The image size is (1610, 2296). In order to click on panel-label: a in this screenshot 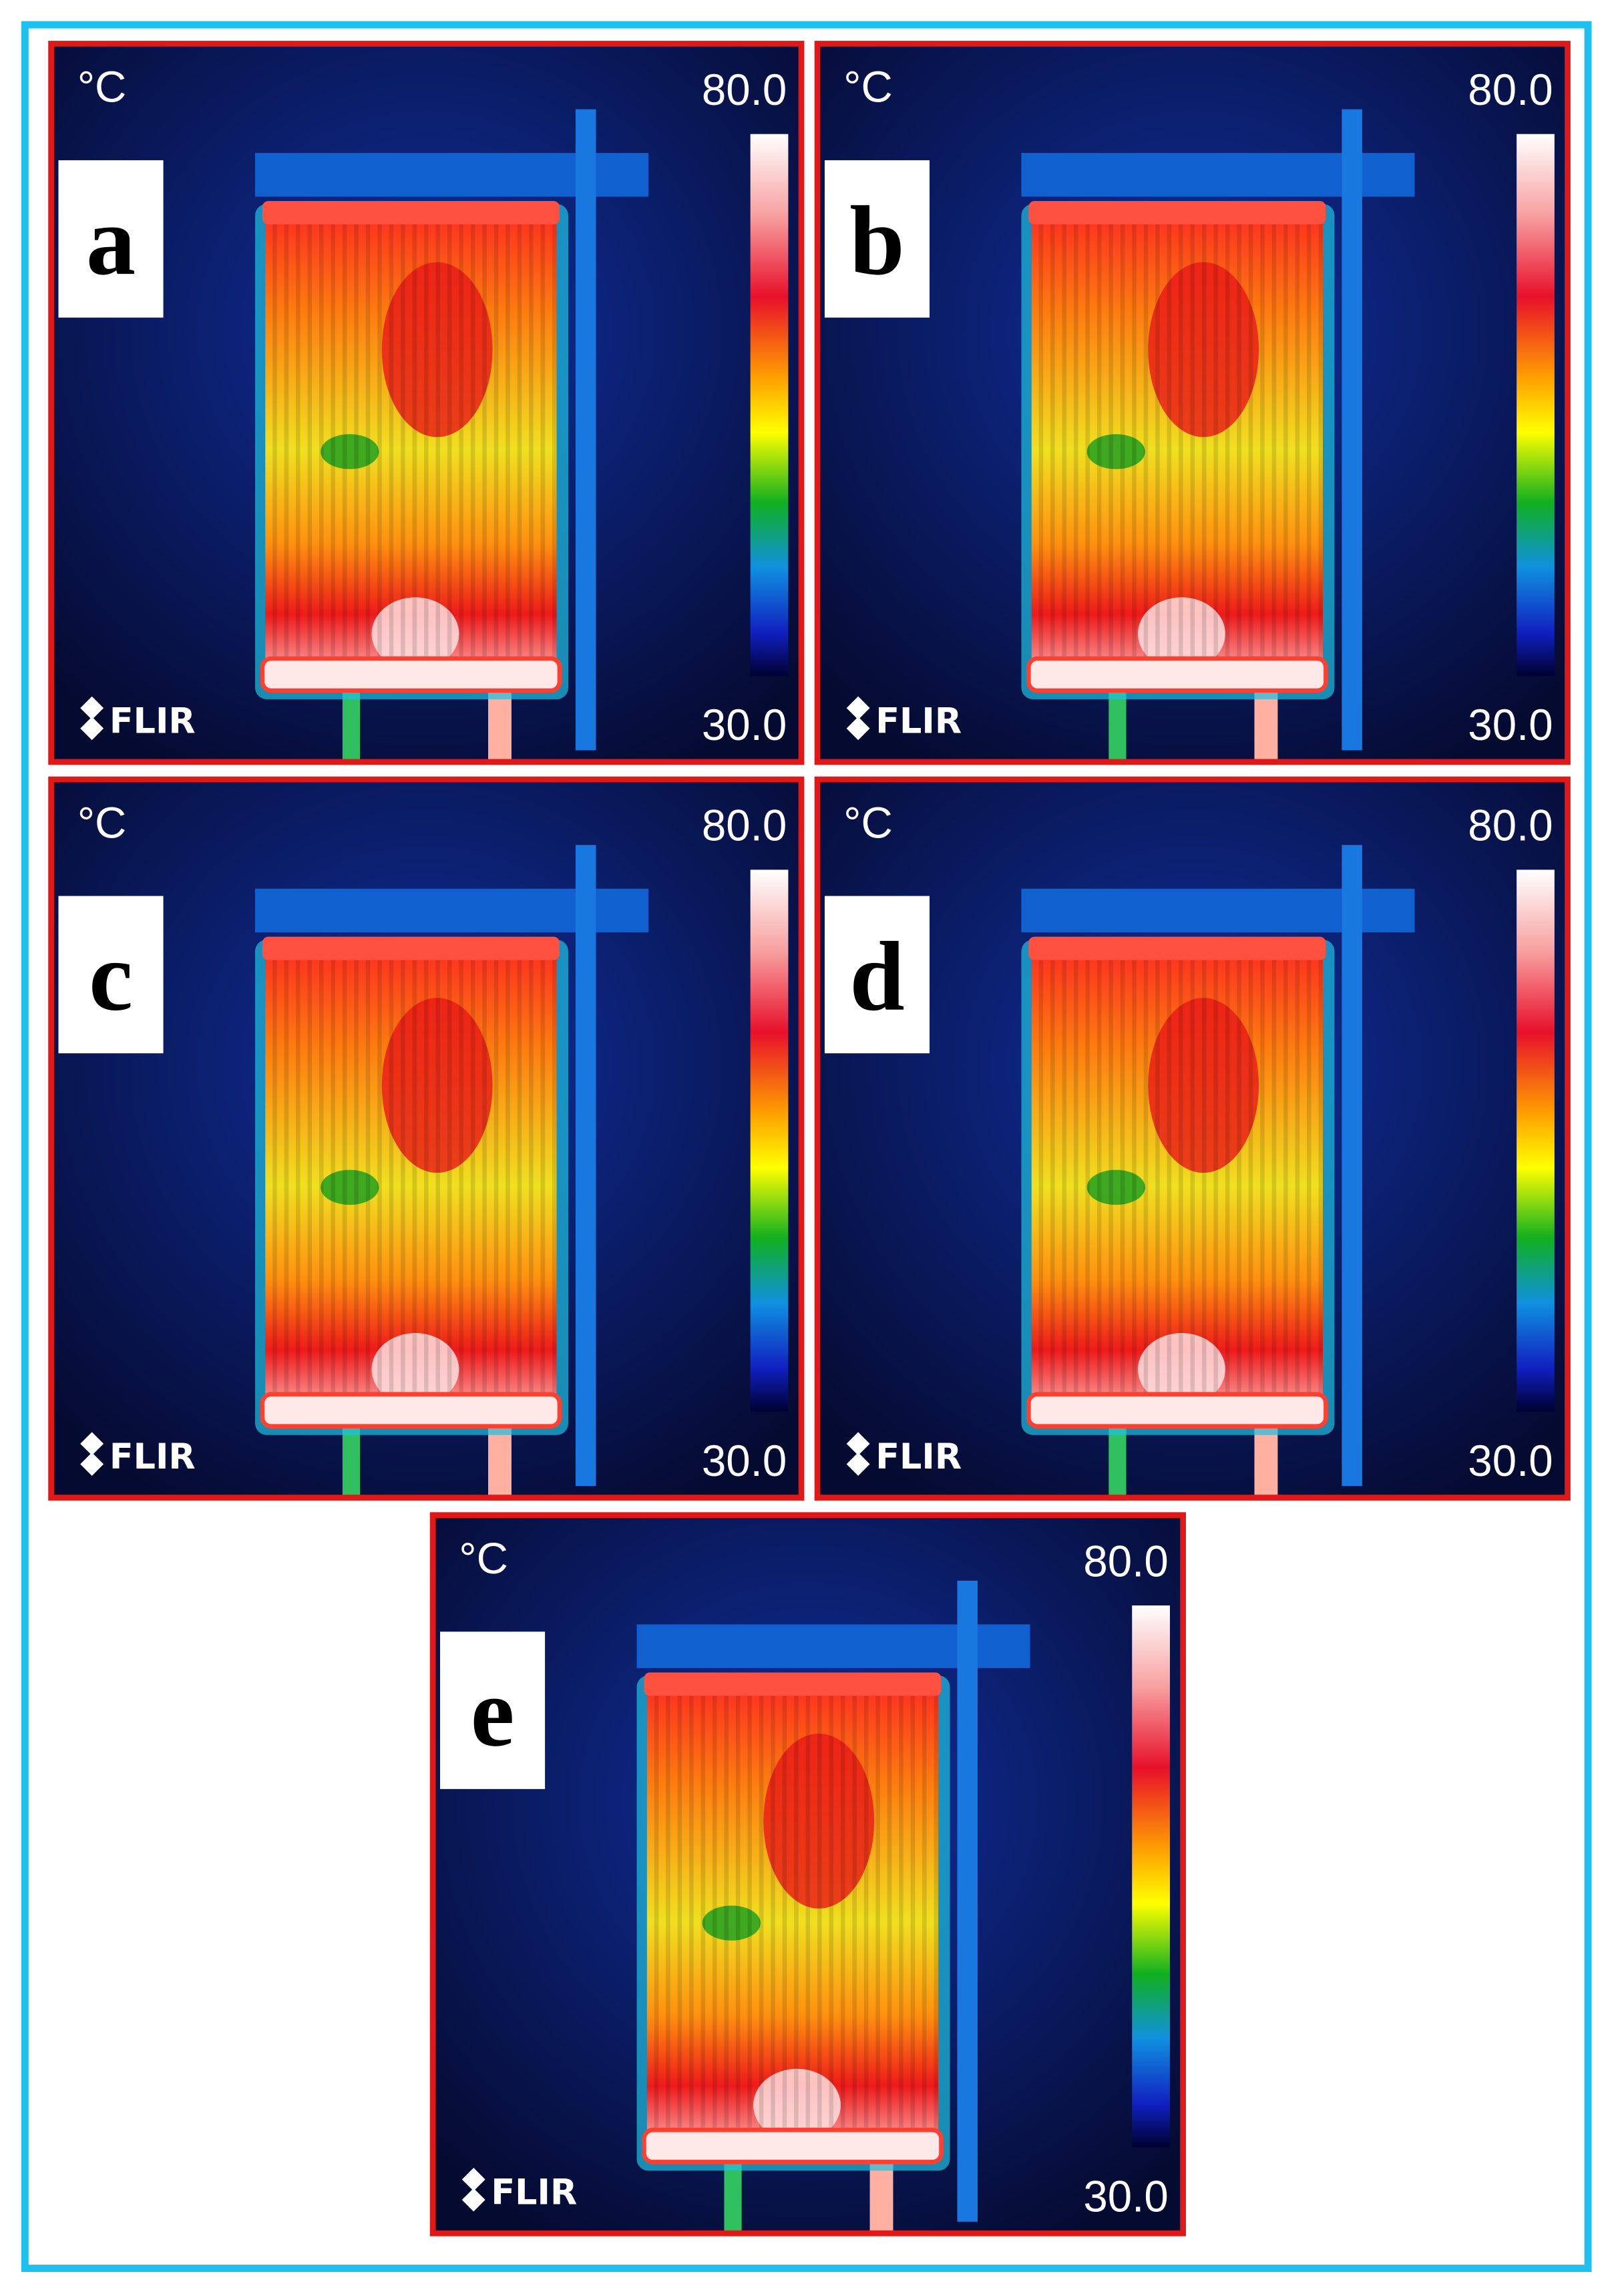, I will do `click(111, 241)`.